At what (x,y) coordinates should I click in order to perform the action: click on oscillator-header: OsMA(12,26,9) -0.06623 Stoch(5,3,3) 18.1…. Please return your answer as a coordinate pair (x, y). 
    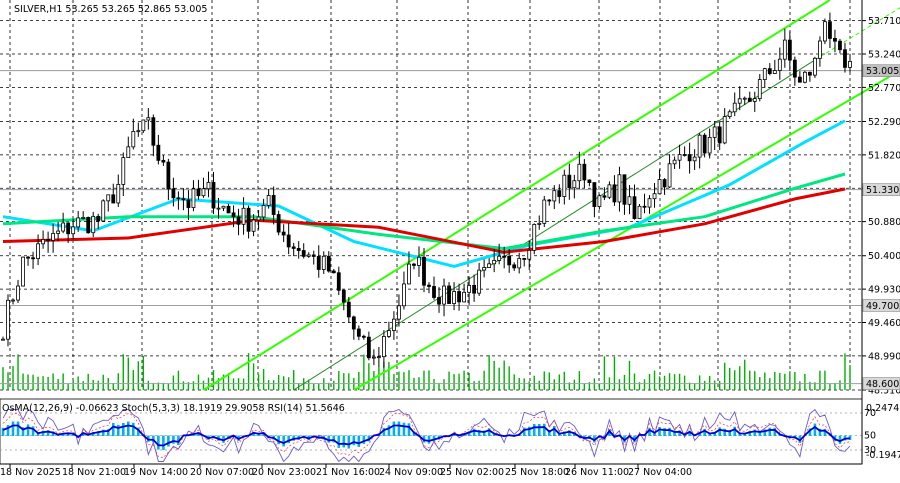
    Looking at the image, I should click on (173, 408).